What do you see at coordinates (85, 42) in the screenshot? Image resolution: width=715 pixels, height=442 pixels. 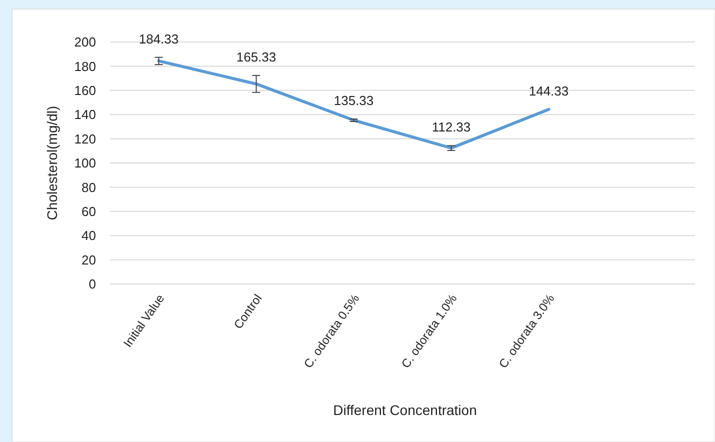 I see `y-tick-label: 200` at bounding box center [85, 42].